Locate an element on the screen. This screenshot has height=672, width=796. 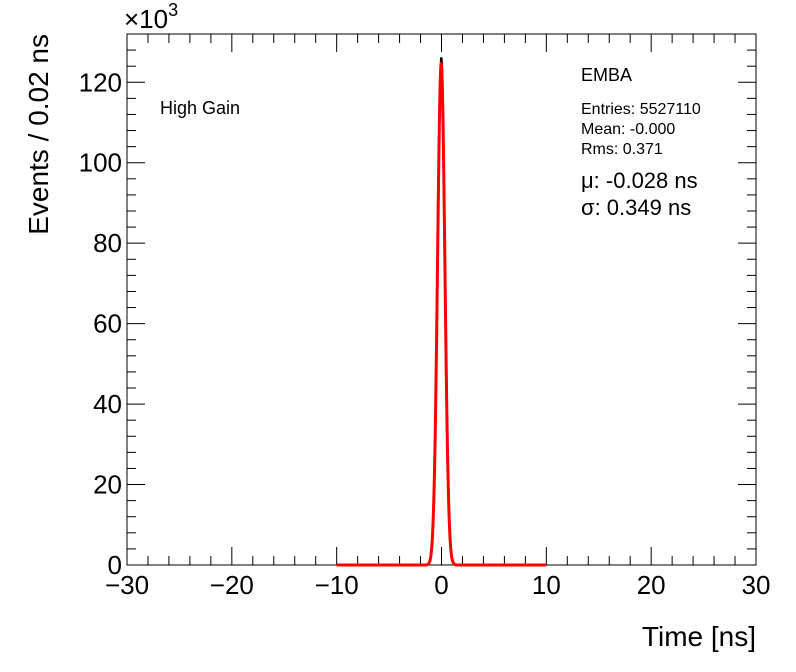
x-tick-label: −10 is located at coordinates (337, 585).